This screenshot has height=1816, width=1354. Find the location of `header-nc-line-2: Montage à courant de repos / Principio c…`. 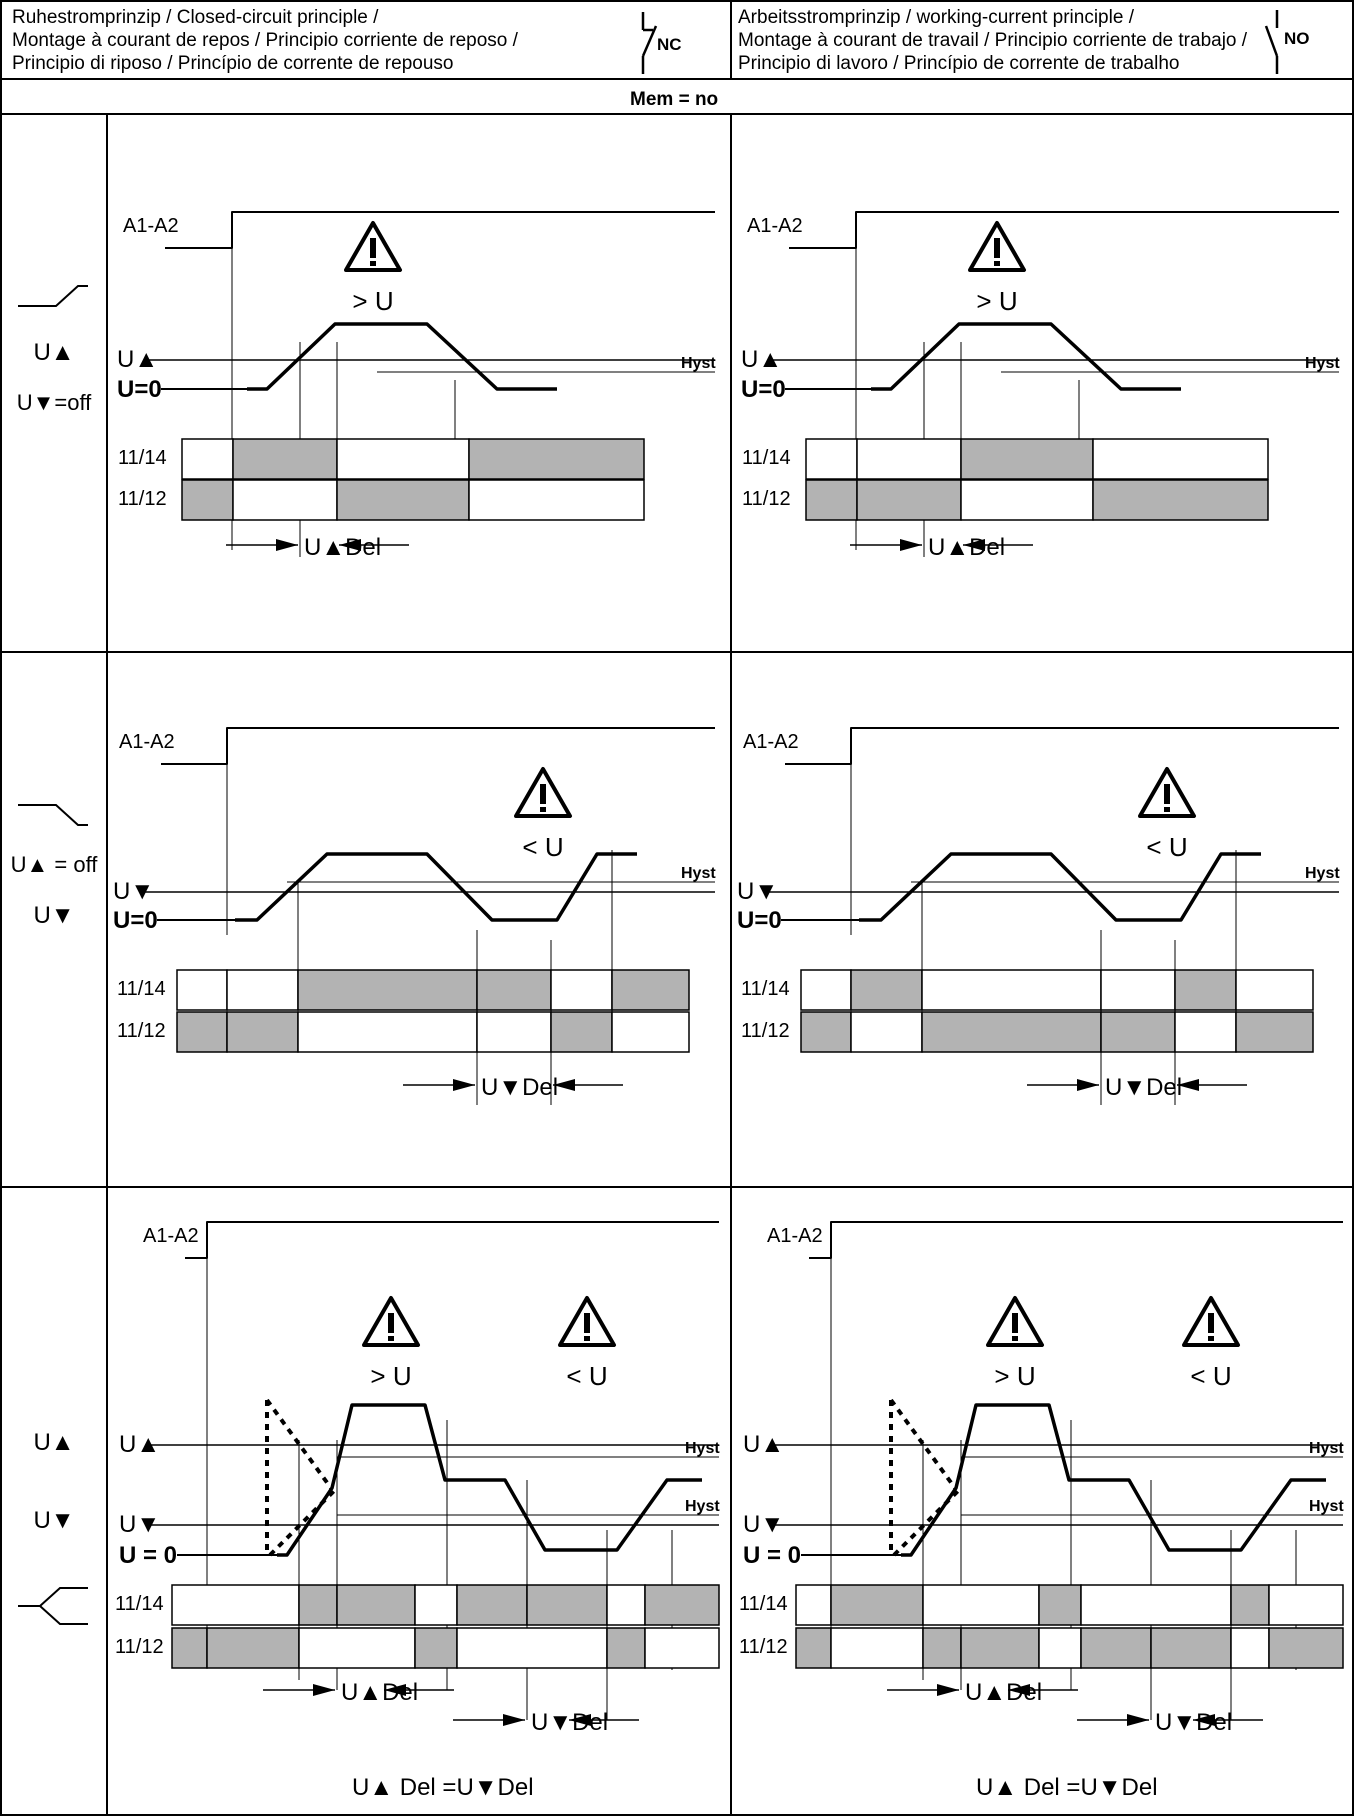

header-nc-line-2: Montage à courant de repos / Principio c… is located at coordinates (265, 40).